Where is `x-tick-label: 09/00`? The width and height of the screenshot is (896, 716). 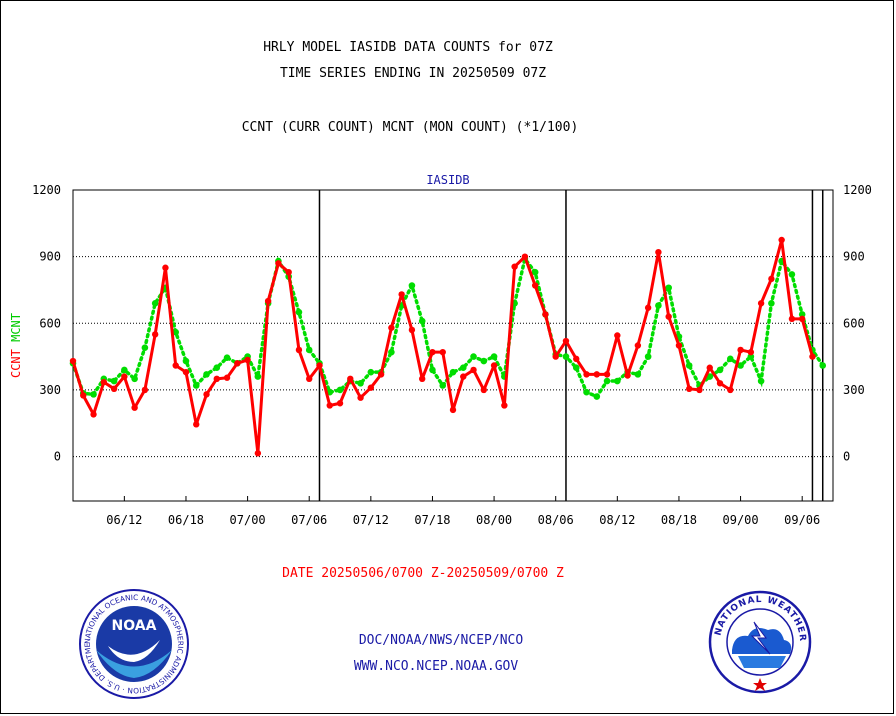 x-tick-label: 09/00 is located at coordinates (741, 520).